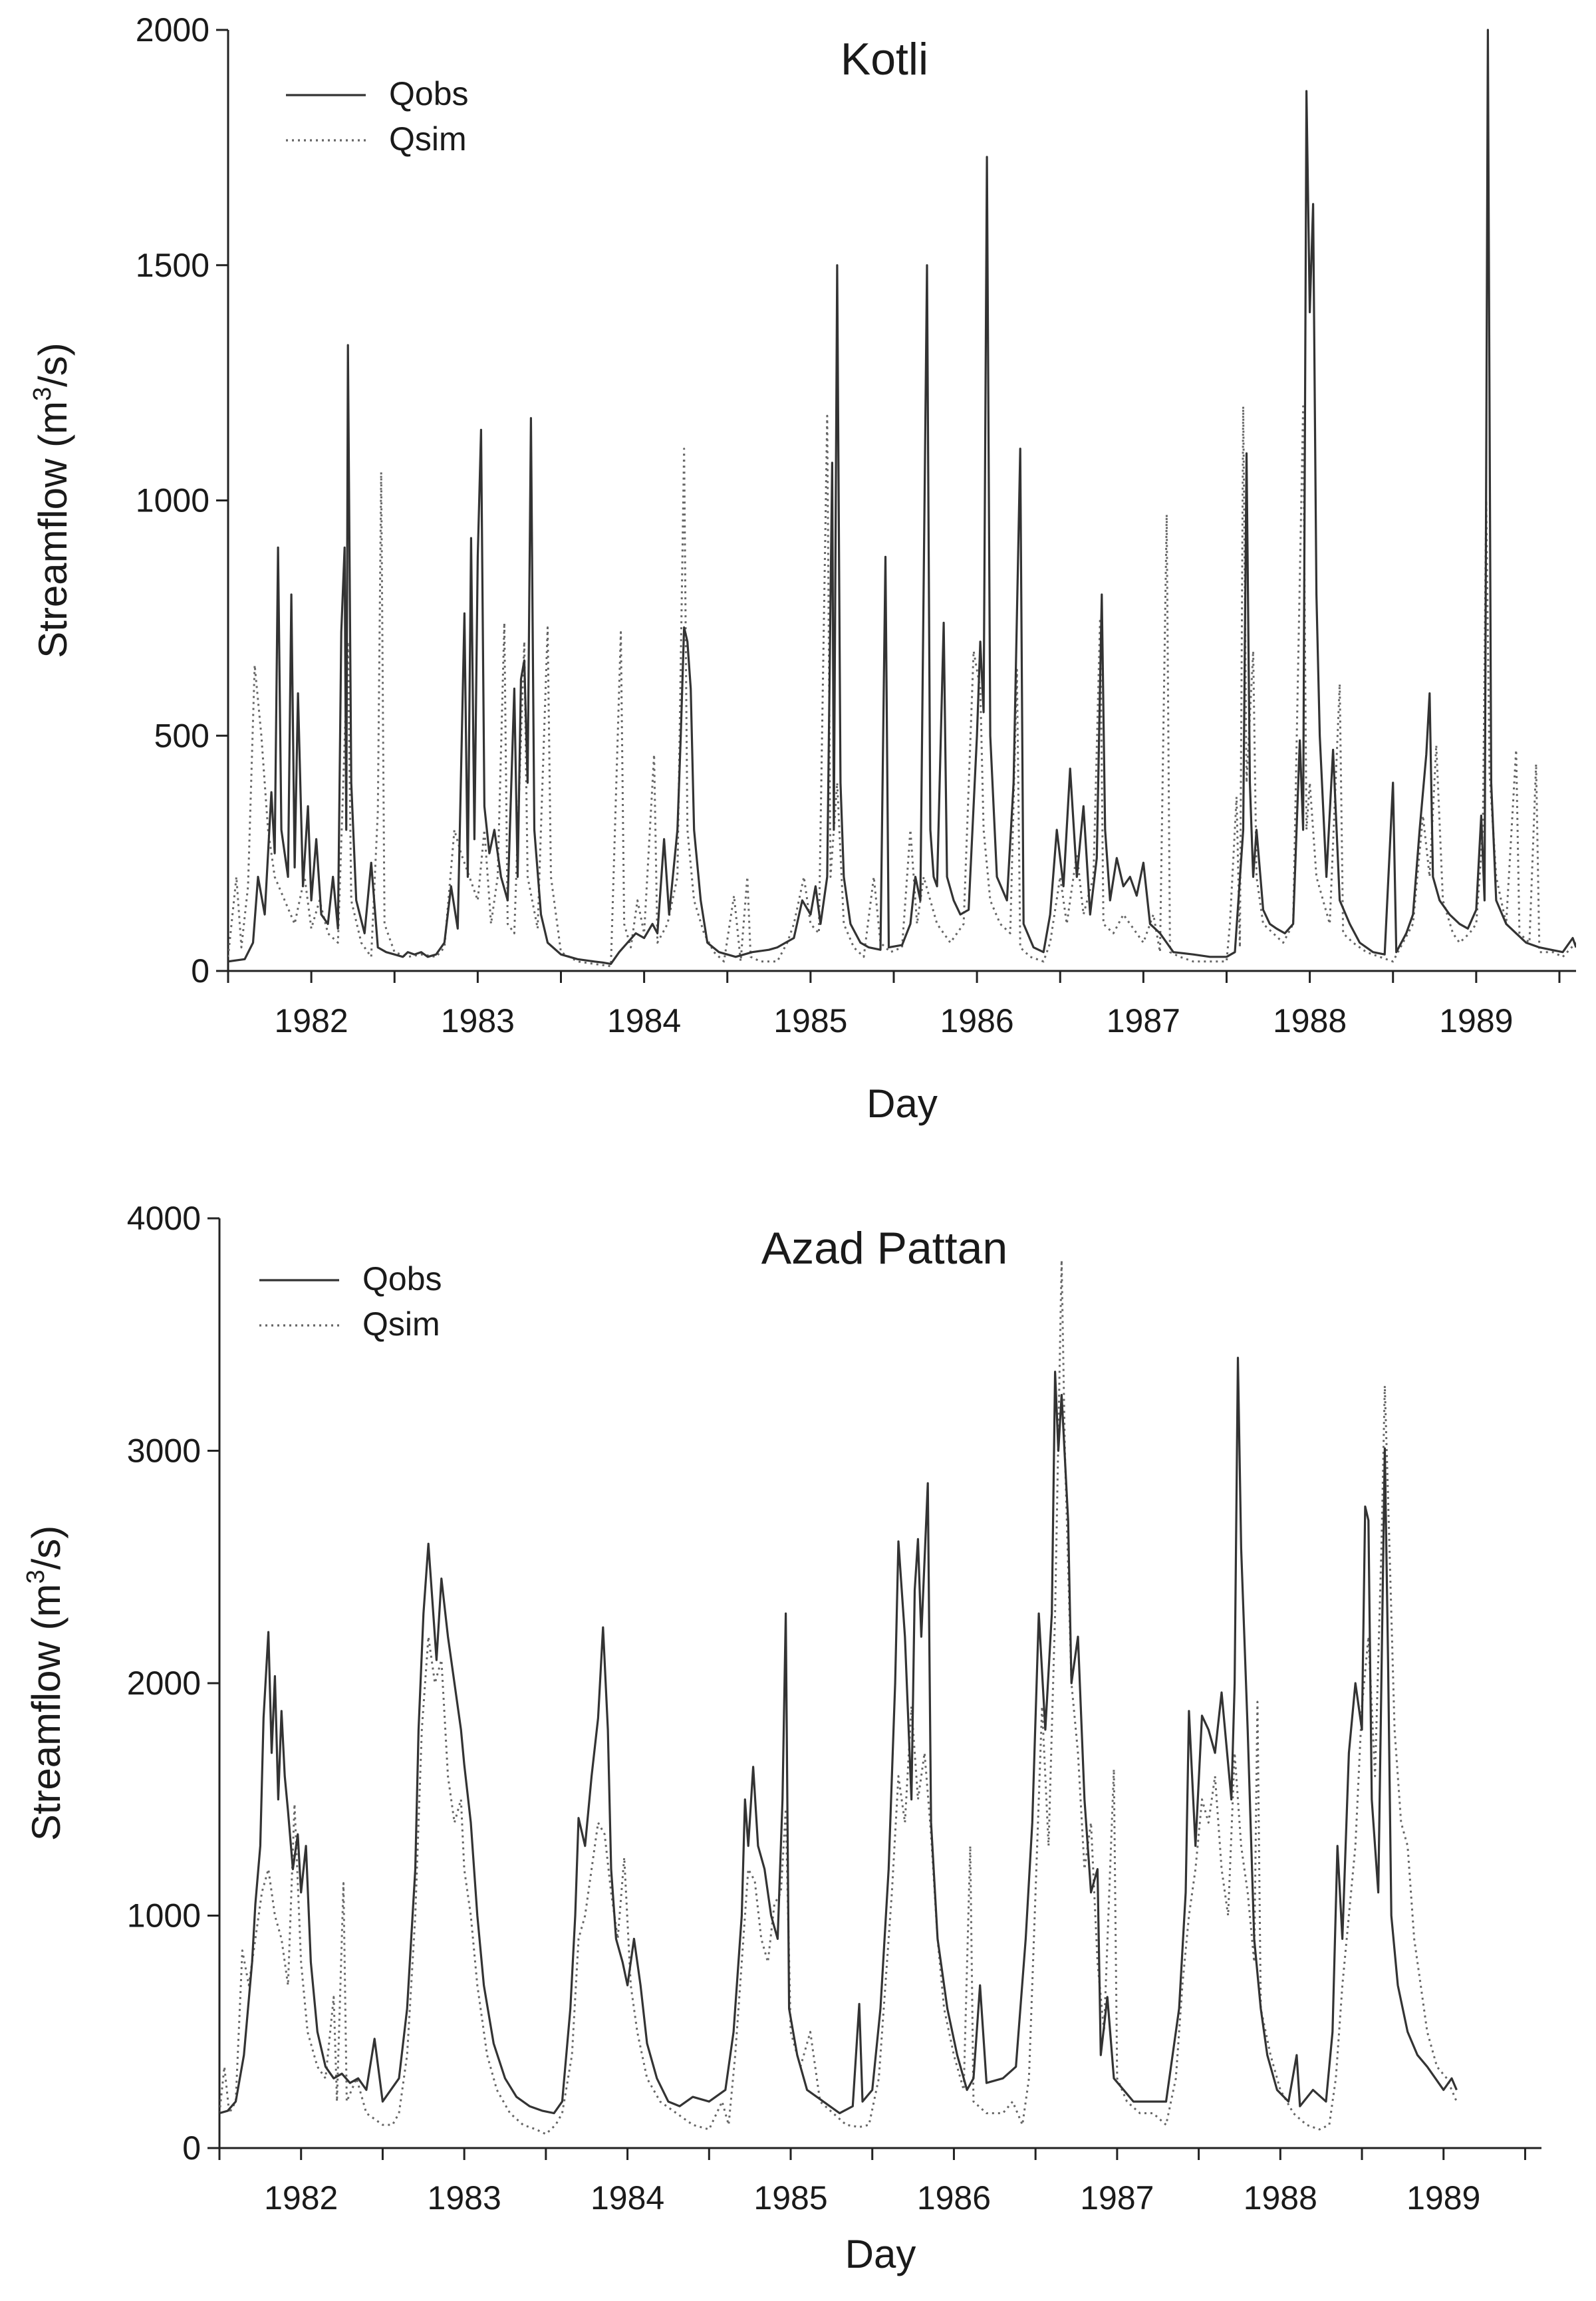  Describe the element at coordinates (172, 265) in the screenshot. I see `y-tick-label: 1500` at that location.